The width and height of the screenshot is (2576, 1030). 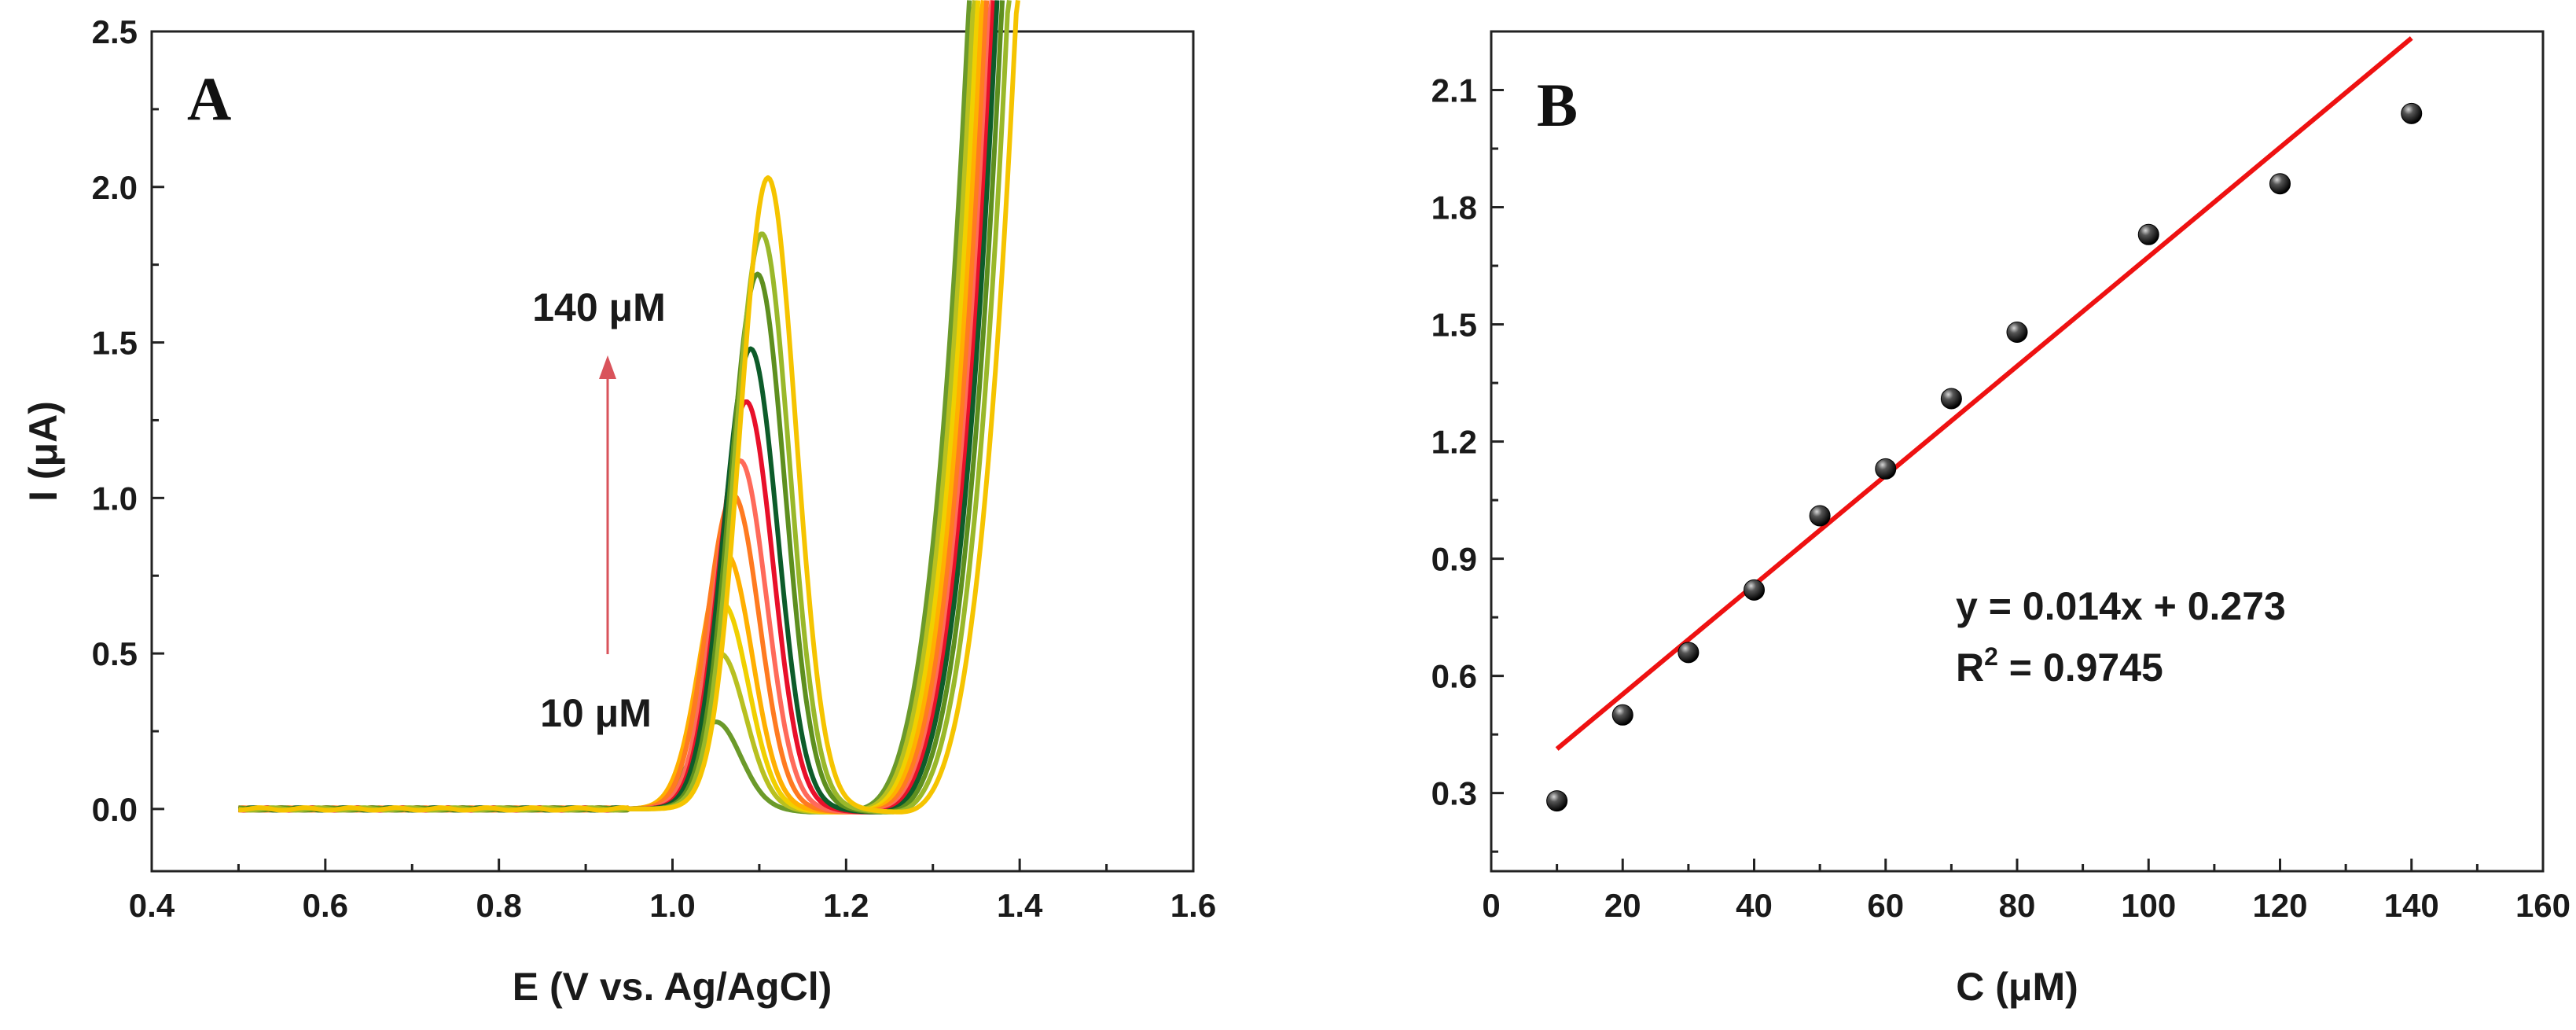 I want to click on a-x-tick-label: 0.8, so click(x=498, y=906).